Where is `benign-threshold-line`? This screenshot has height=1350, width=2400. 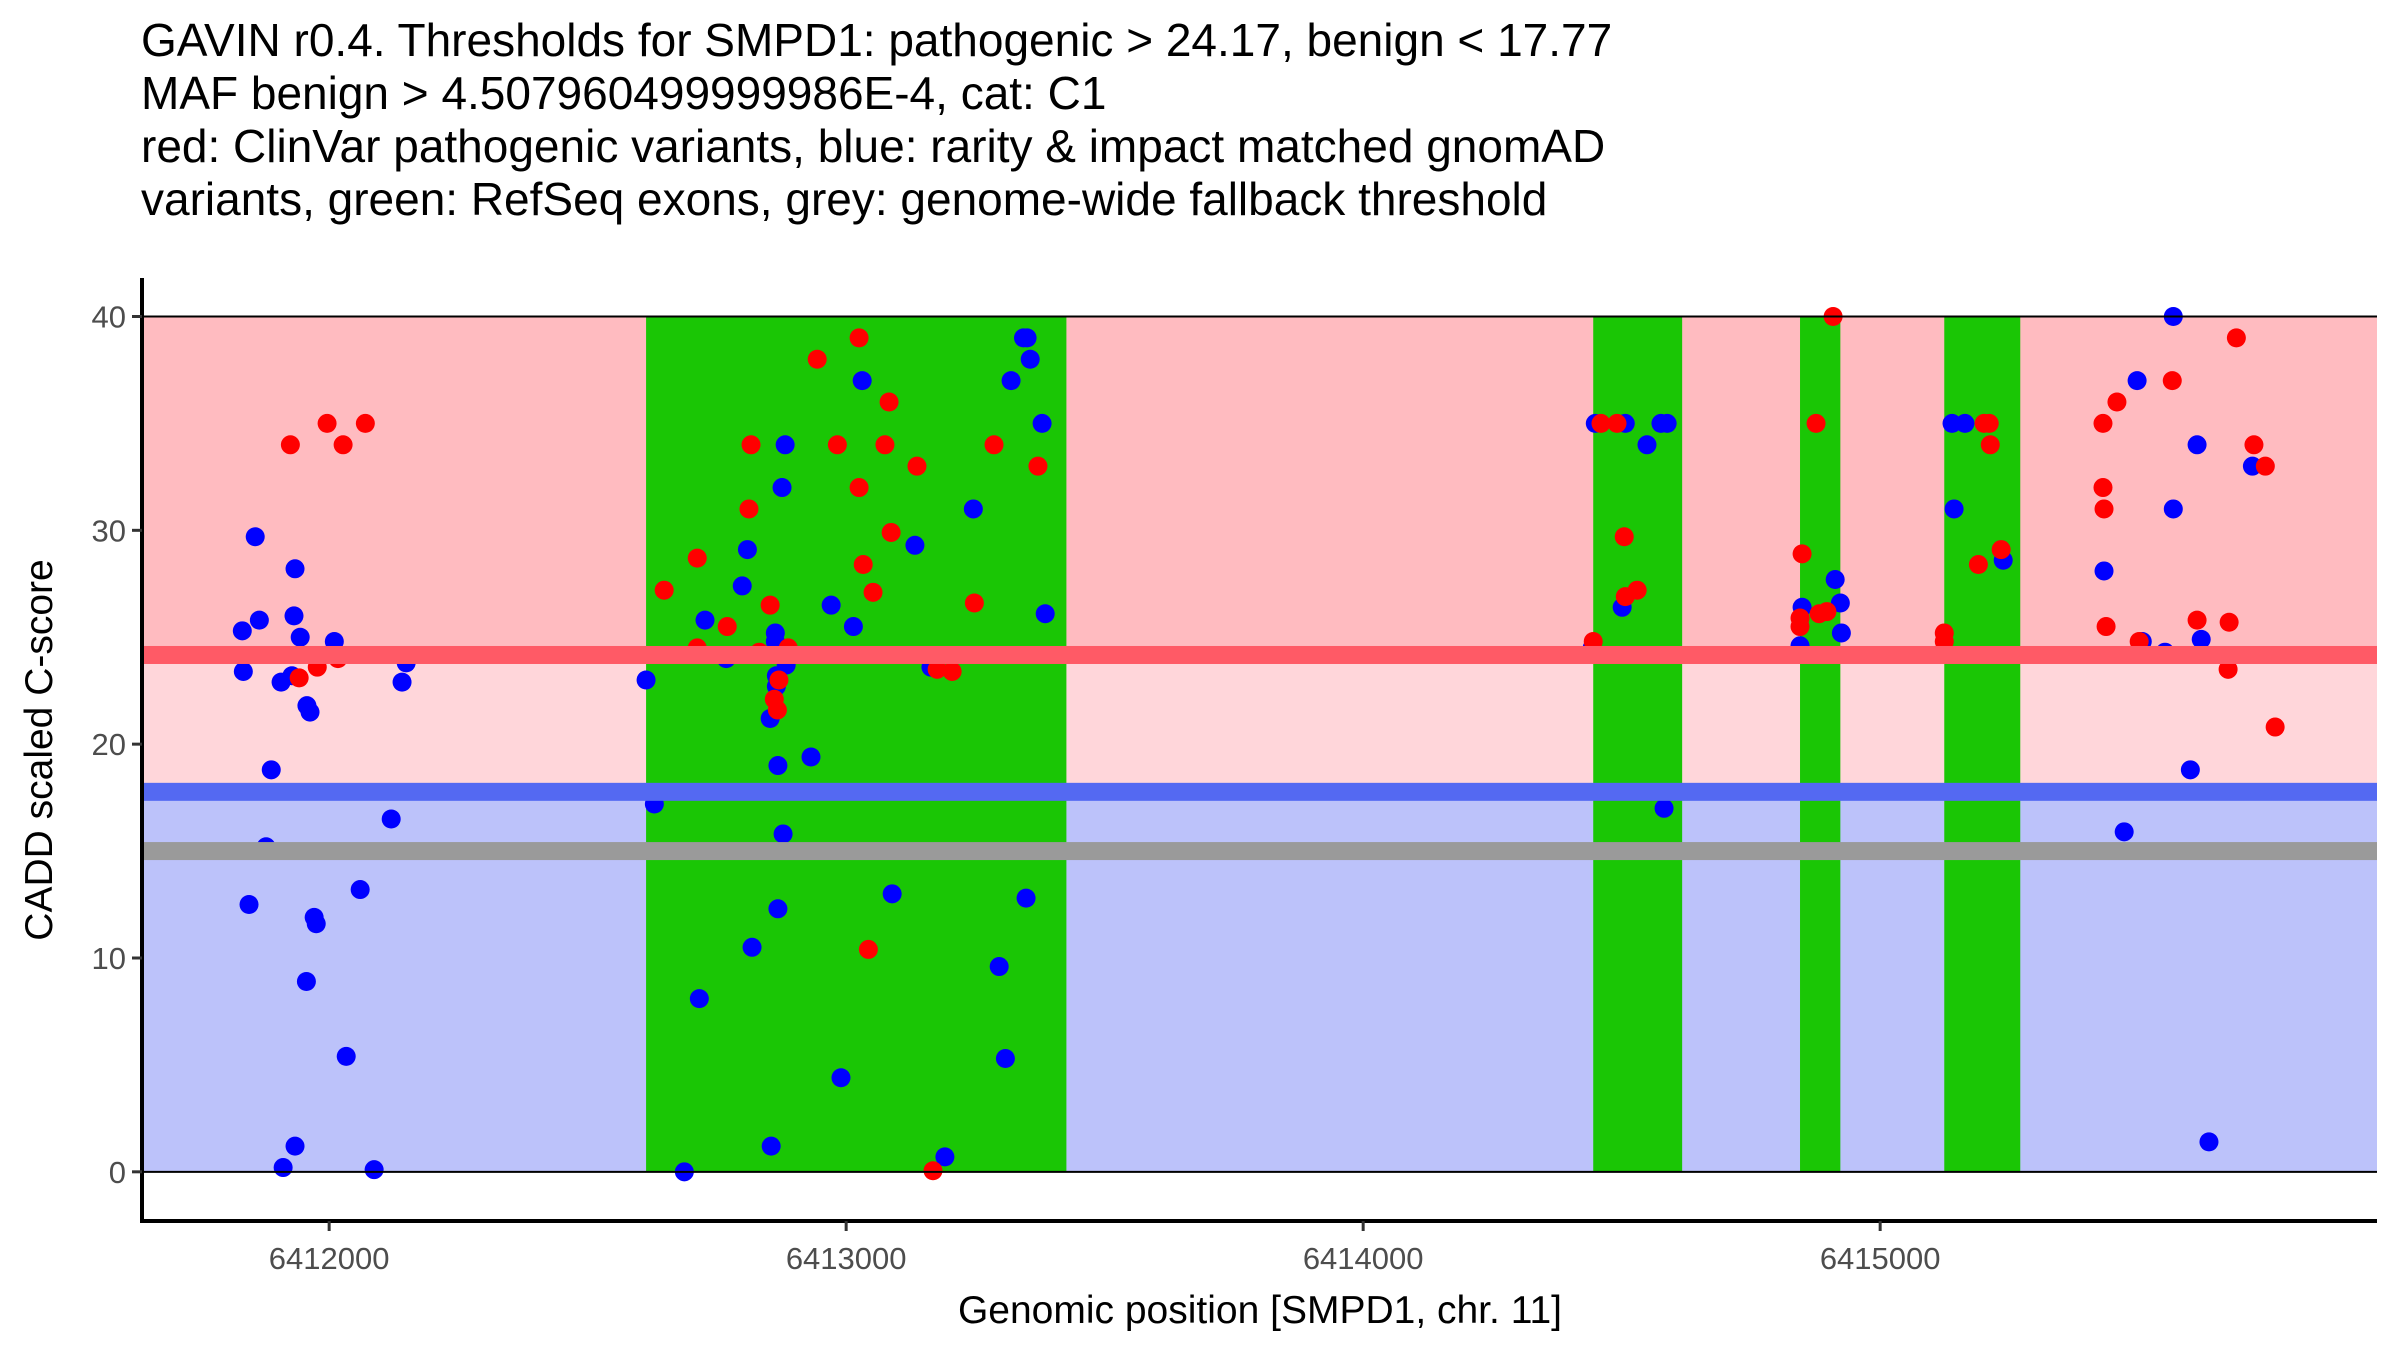 benign-threshold-line is located at coordinates (1260, 791).